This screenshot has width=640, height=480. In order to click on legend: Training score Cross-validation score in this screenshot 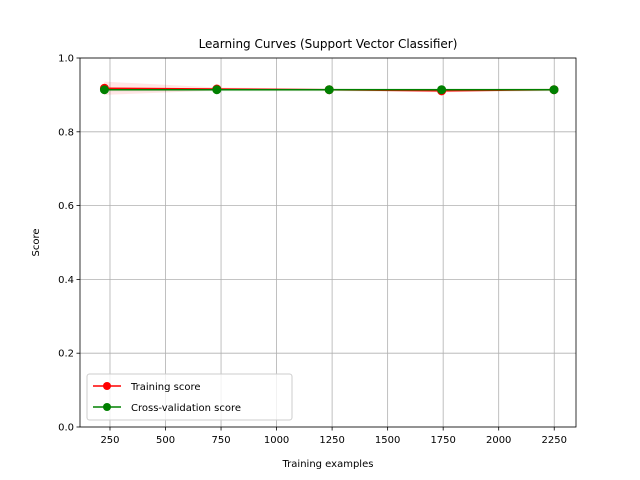, I will do `click(189, 397)`.